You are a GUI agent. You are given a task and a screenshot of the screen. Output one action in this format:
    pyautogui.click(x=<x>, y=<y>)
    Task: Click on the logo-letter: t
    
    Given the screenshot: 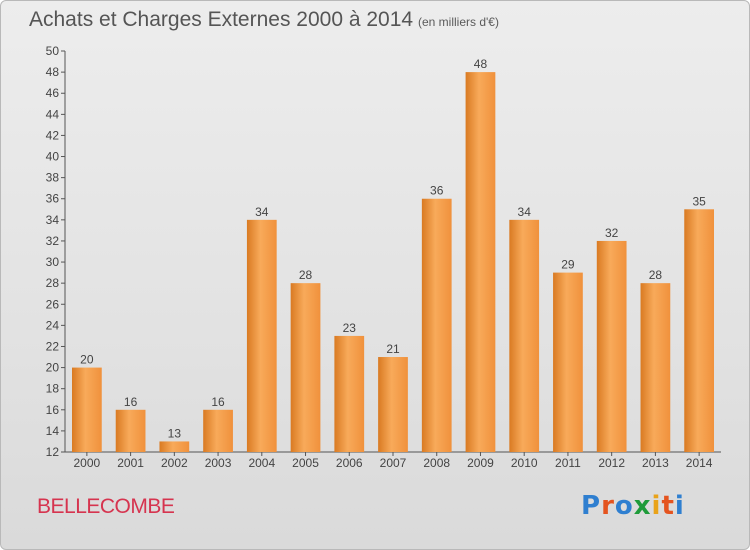 What is the action you would take?
    pyautogui.click(x=668, y=506)
    